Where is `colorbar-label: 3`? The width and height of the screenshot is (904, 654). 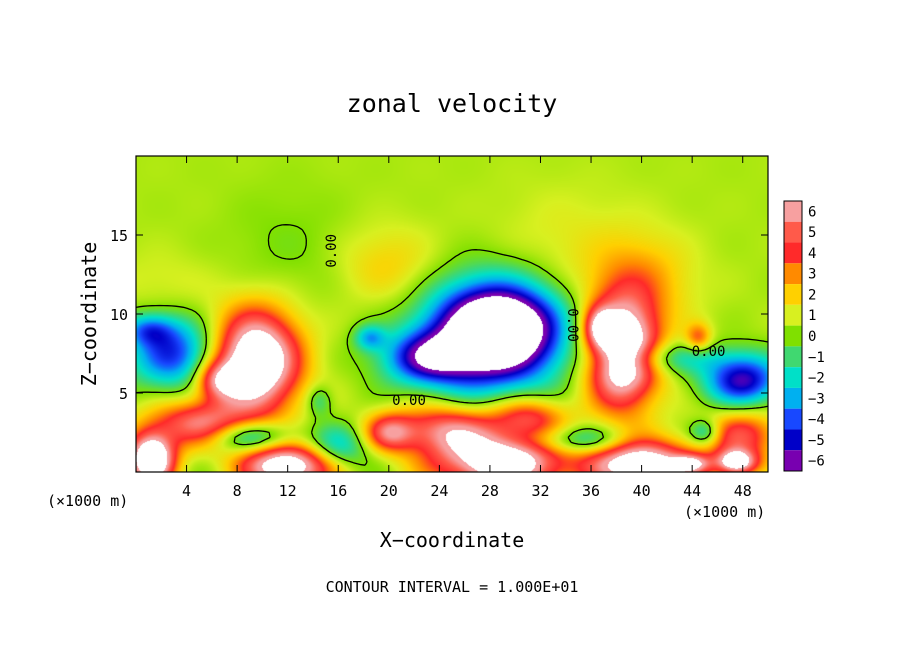
colorbar-label: 3 is located at coordinates (812, 275).